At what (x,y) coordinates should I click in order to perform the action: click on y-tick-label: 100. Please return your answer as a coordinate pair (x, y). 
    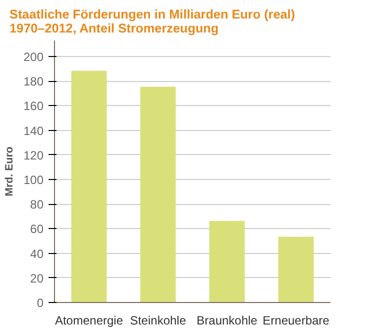
    Looking at the image, I should click on (33, 179).